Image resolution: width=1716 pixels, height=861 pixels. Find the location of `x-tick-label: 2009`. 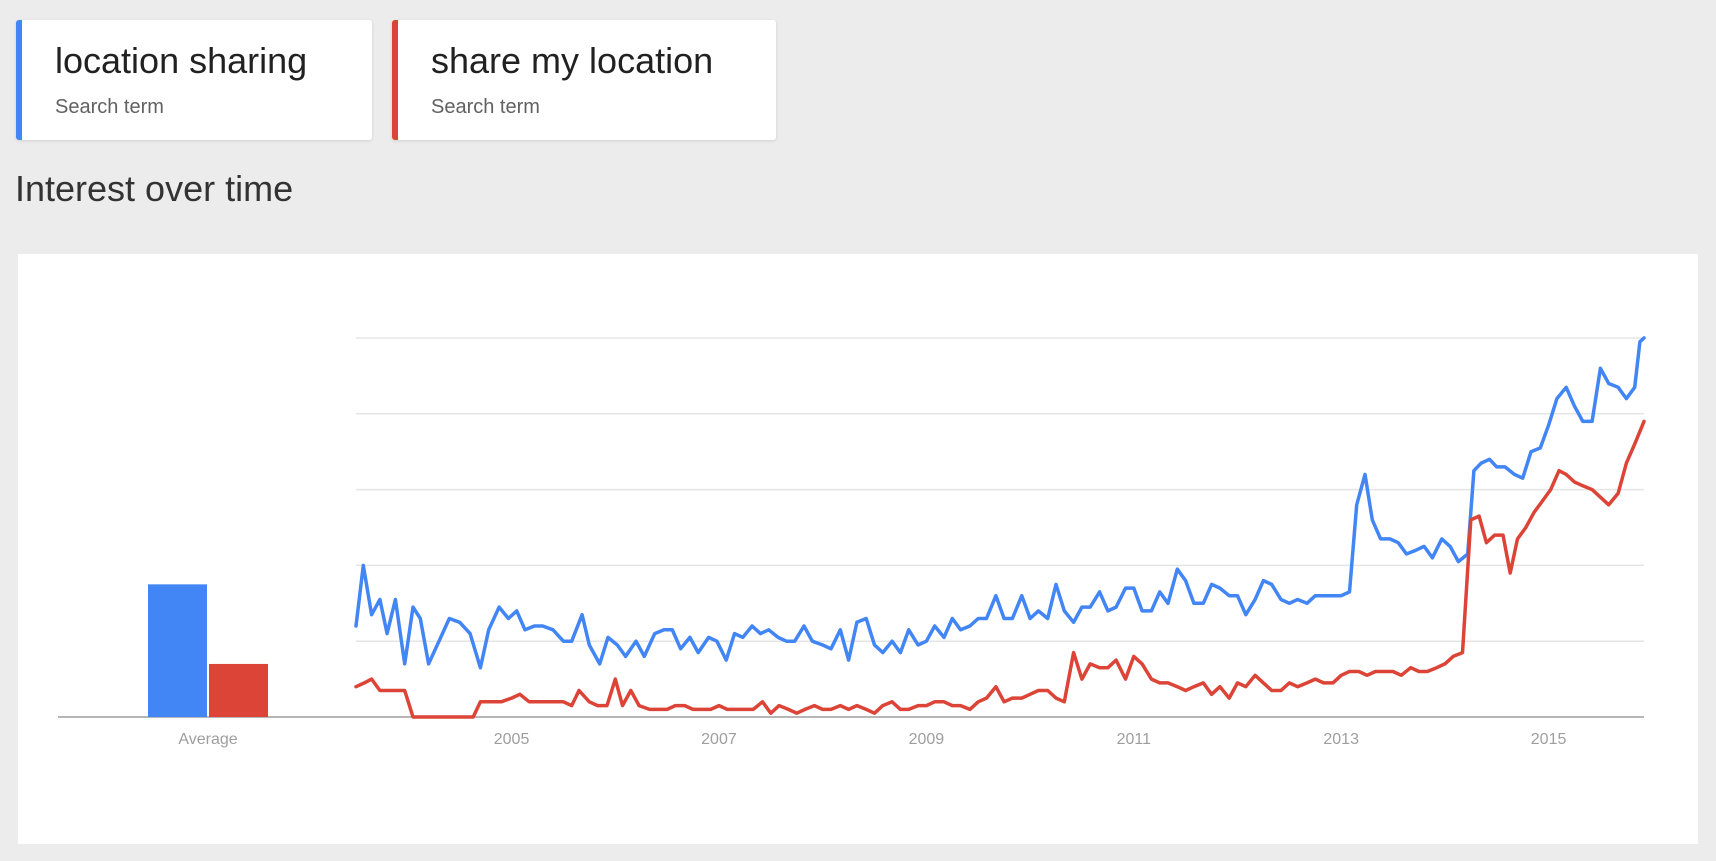

x-tick-label: 2009 is located at coordinates (927, 739).